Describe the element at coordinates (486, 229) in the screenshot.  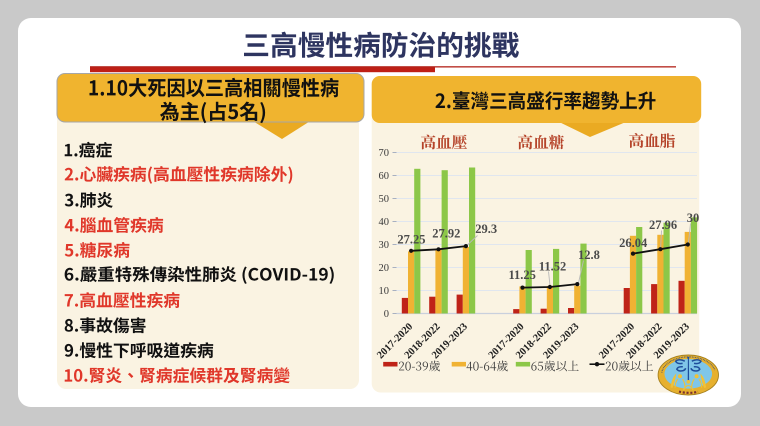
I see `svg-text: 29.3` at that location.